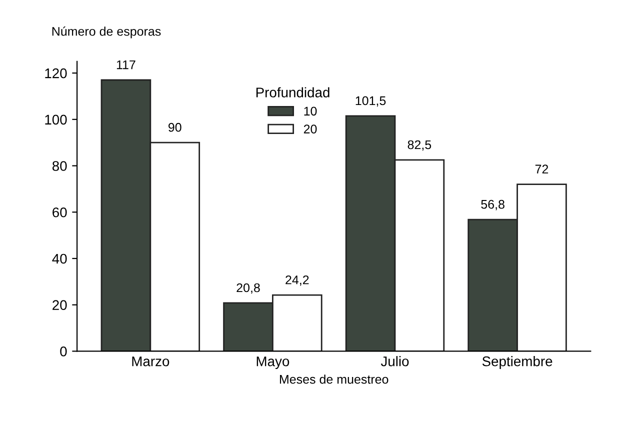 This screenshot has height=439, width=642. What do you see at coordinates (151, 361) in the screenshot?
I see `x-tick-label: Marzo` at bounding box center [151, 361].